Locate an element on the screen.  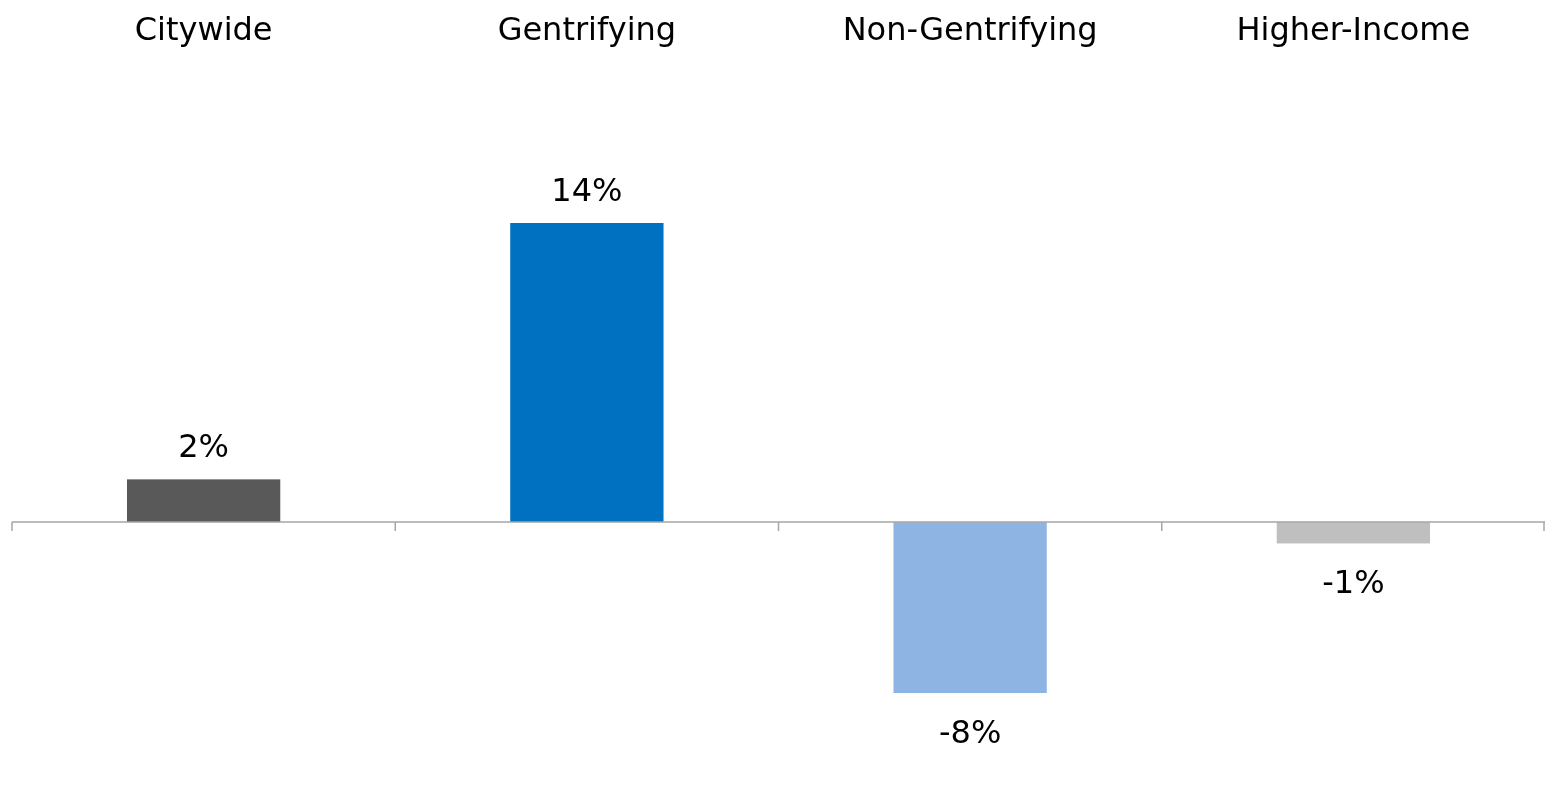
data-label: -8% is located at coordinates (970, 732).